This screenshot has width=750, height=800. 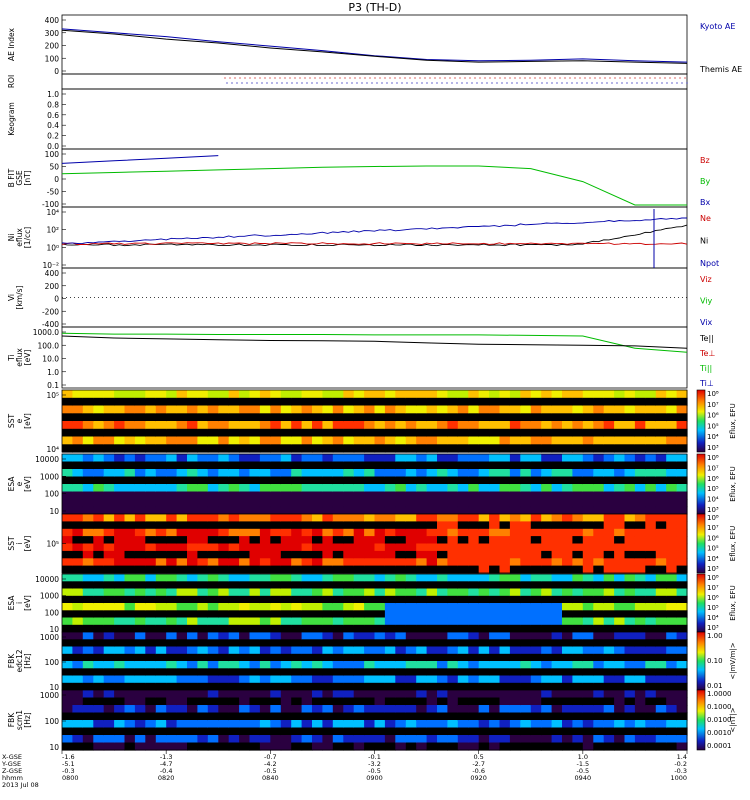 What do you see at coordinates (713, 569) in the screenshot?
I see `colorbar-tick-label: 10³` at bounding box center [713, 569].